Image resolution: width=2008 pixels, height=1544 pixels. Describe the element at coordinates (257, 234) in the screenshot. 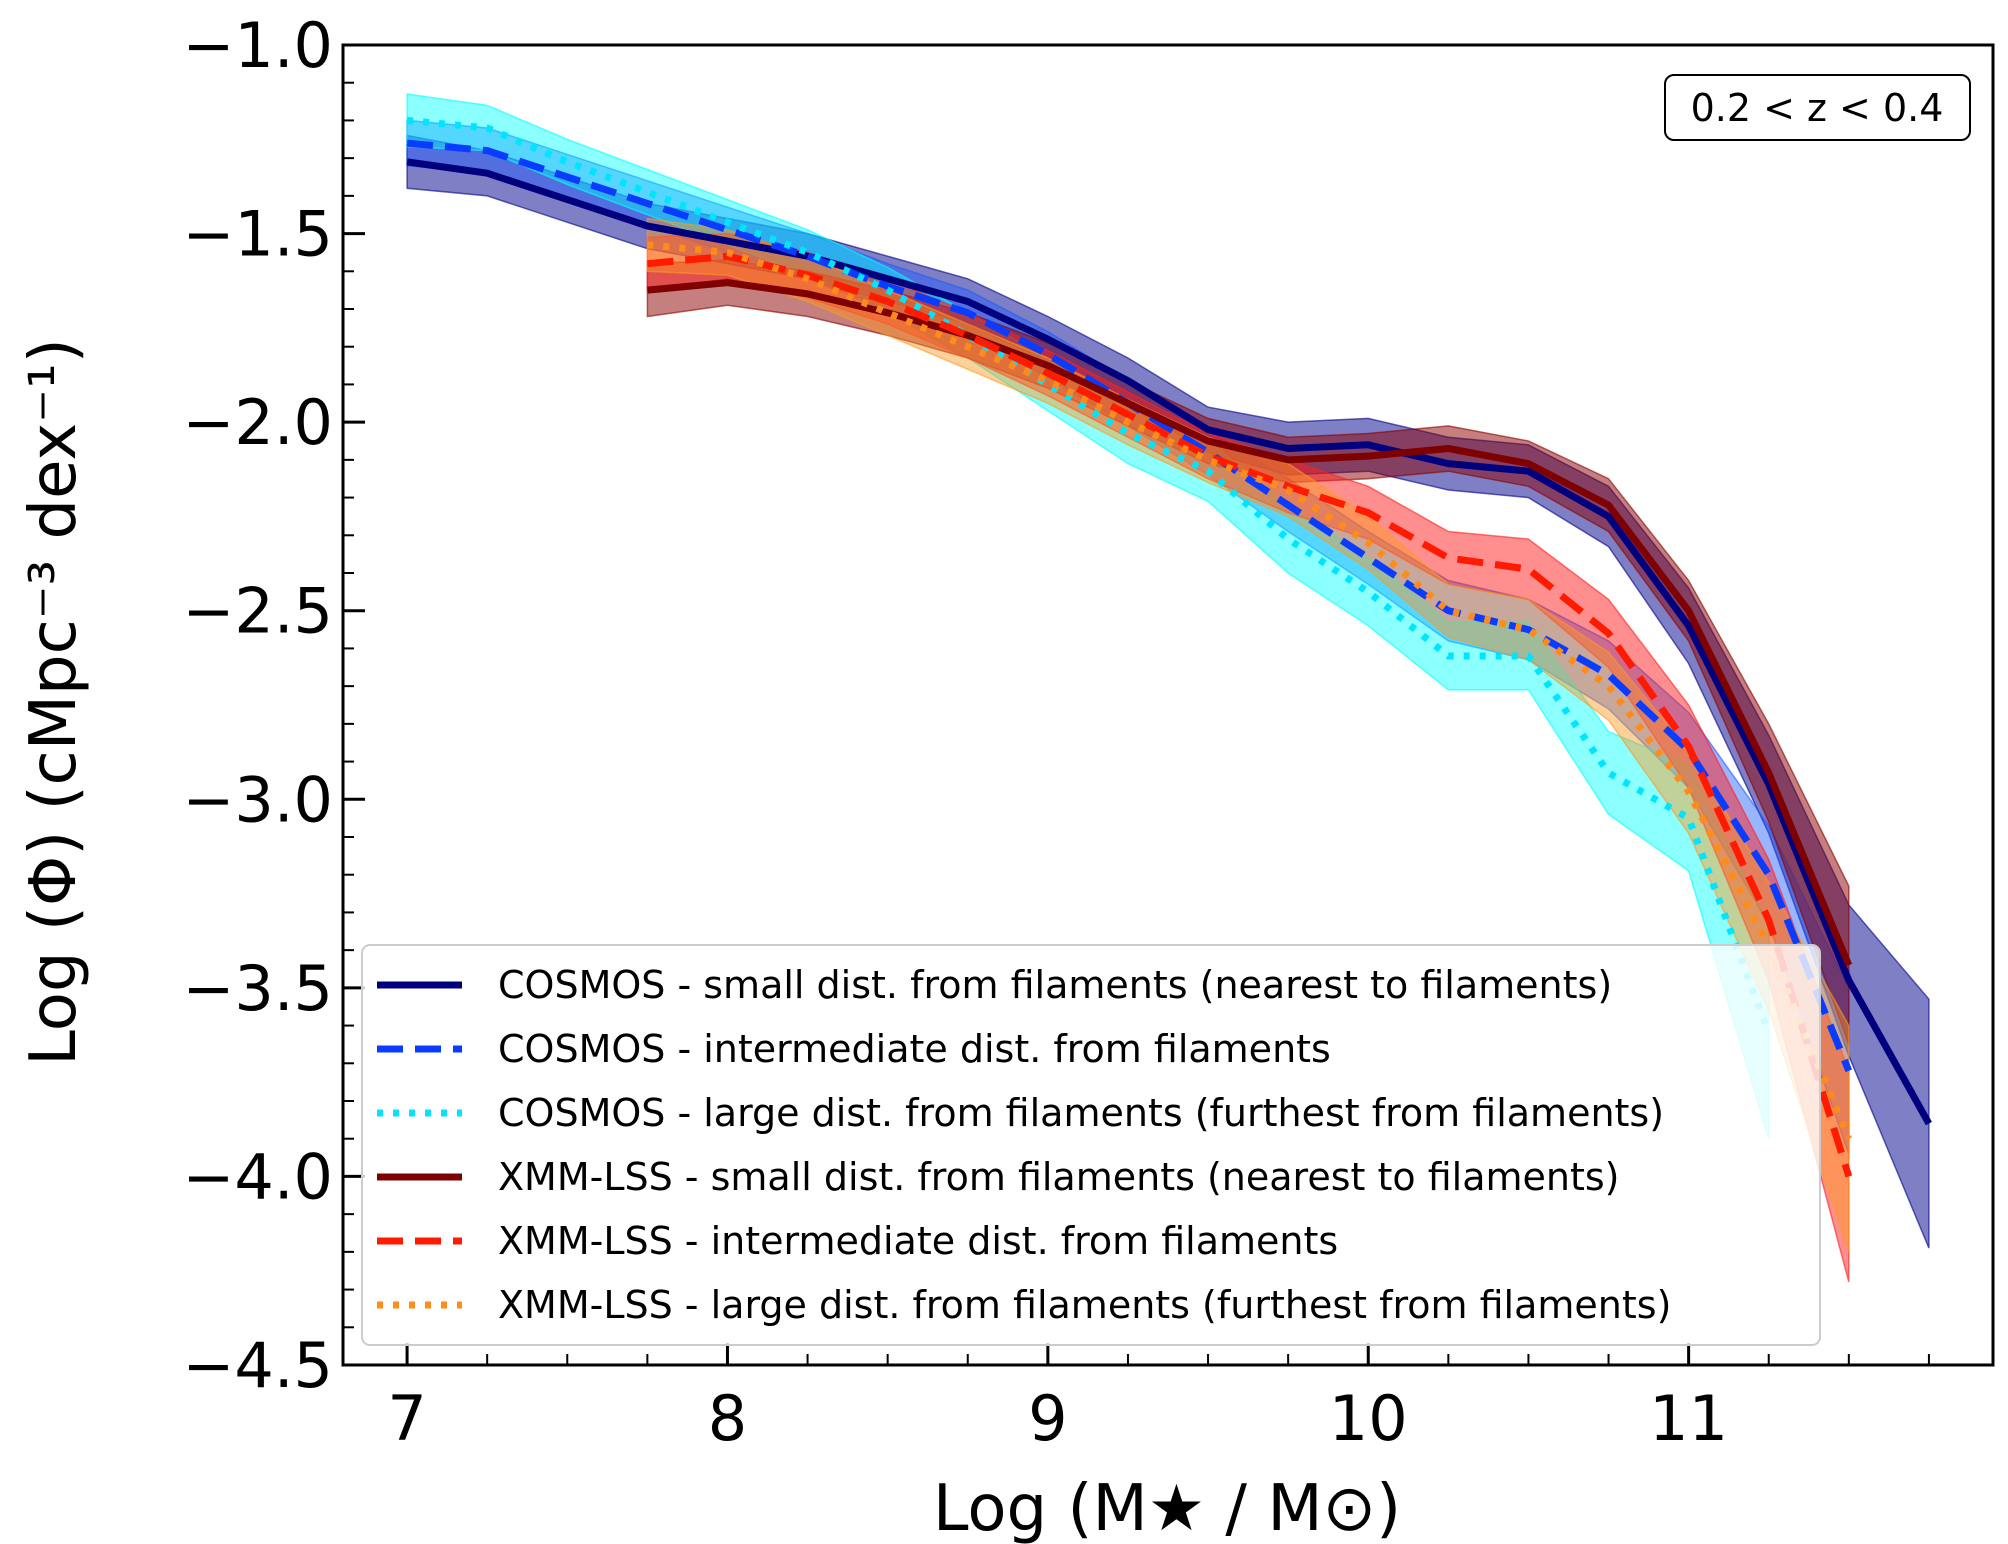

I see `y-tick-label: −1.5` at that location.